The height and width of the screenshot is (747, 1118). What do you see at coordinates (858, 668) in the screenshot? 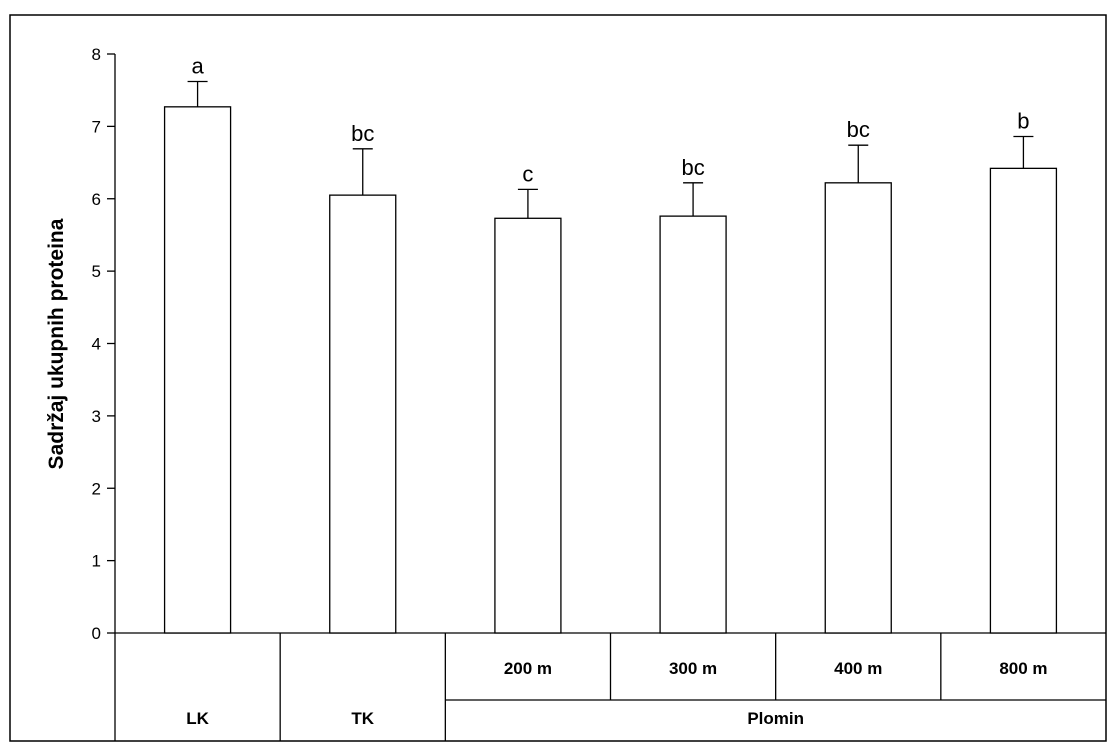
I see `category-label-4: 400 m` at bounding box center [858, 668].